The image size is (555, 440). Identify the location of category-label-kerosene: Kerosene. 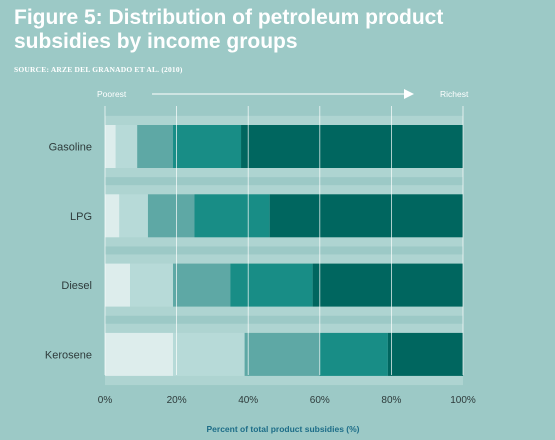
(68, 355).